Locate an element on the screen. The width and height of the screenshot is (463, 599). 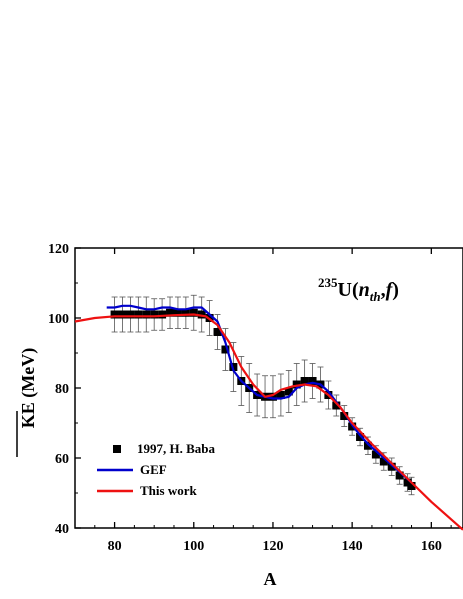
x-tick-label: 80 is located at coordinates (115, 546).